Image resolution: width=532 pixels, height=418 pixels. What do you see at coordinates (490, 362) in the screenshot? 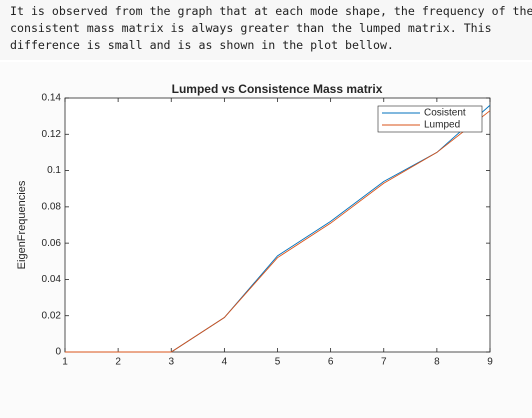
I see `x-tick-label: 9` at bounding box center [490, 362].